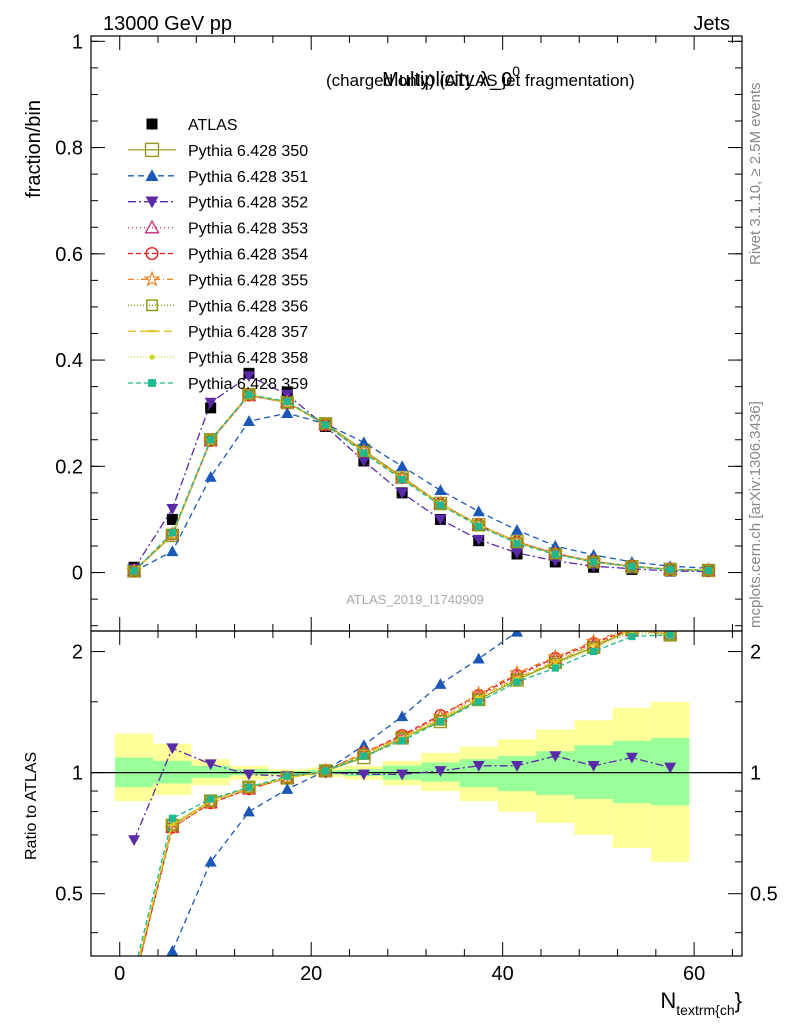 This screenshot has height=1024, width=786. What do you see at coordinates (503, 974) in the screenshot?
I see `ratio-xtick-label: 40` at bounding box center [503, 974].